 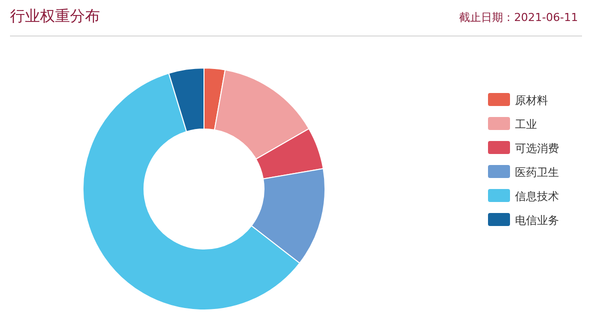 What do you see at coordinates (537, 172) in the screenshot?
I see `legend-label: 医药卫生` at bounding box center [537, 172].